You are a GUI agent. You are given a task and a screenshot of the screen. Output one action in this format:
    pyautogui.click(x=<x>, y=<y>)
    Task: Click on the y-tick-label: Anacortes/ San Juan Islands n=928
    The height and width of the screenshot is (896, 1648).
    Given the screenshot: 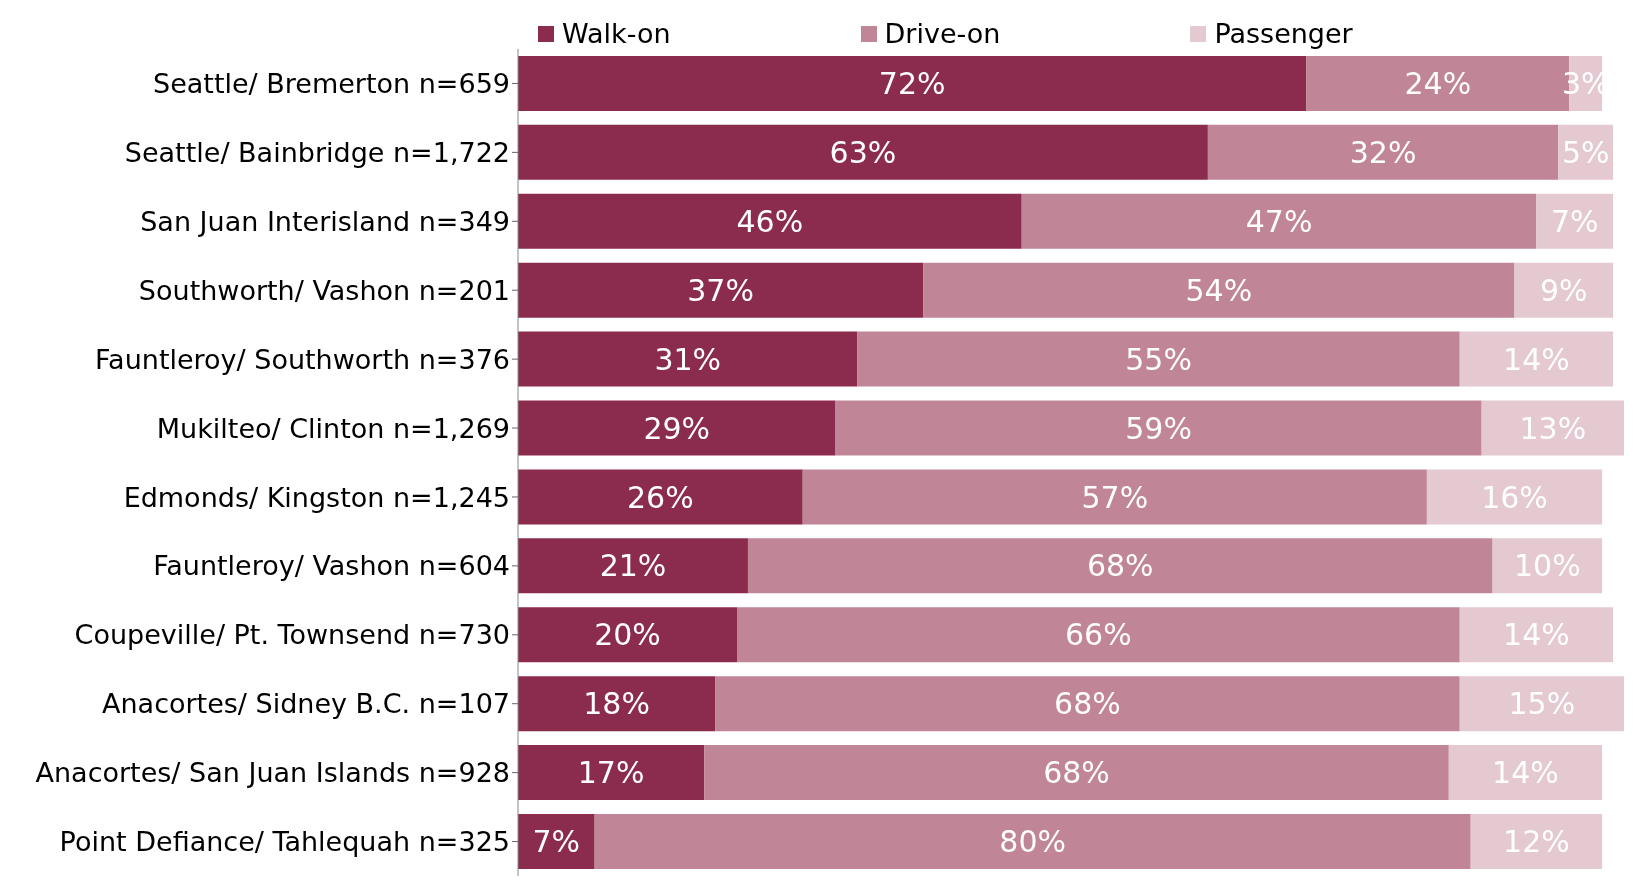 What is the action you would take?
    pyautogui.click(x=272, y=773)
    